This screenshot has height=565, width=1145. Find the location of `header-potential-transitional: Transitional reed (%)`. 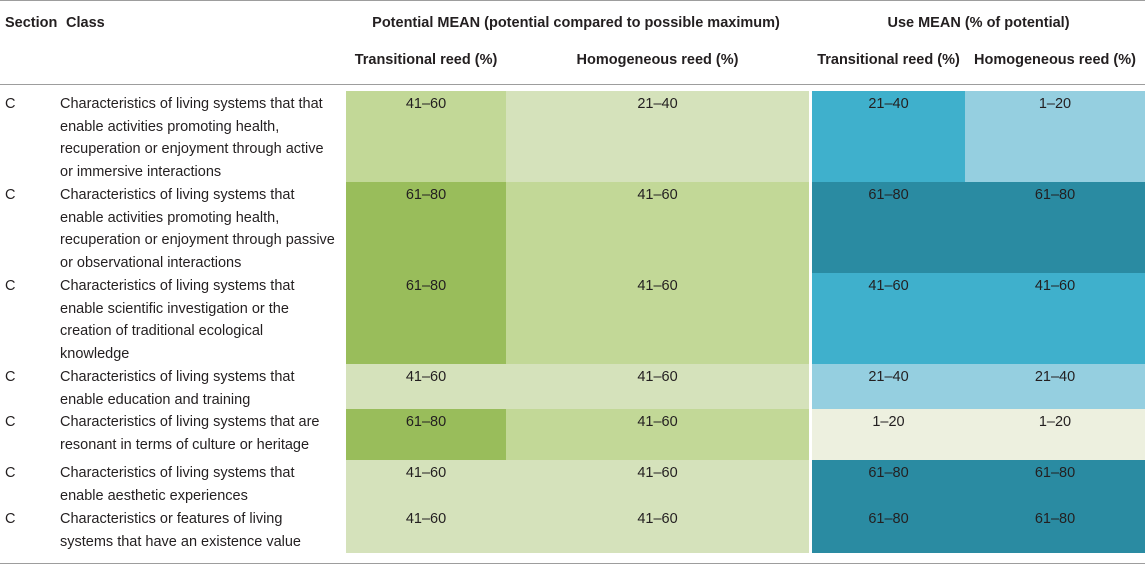

header-potential-transitional: Transitional reed (%) is located at coordinates (426, 60).